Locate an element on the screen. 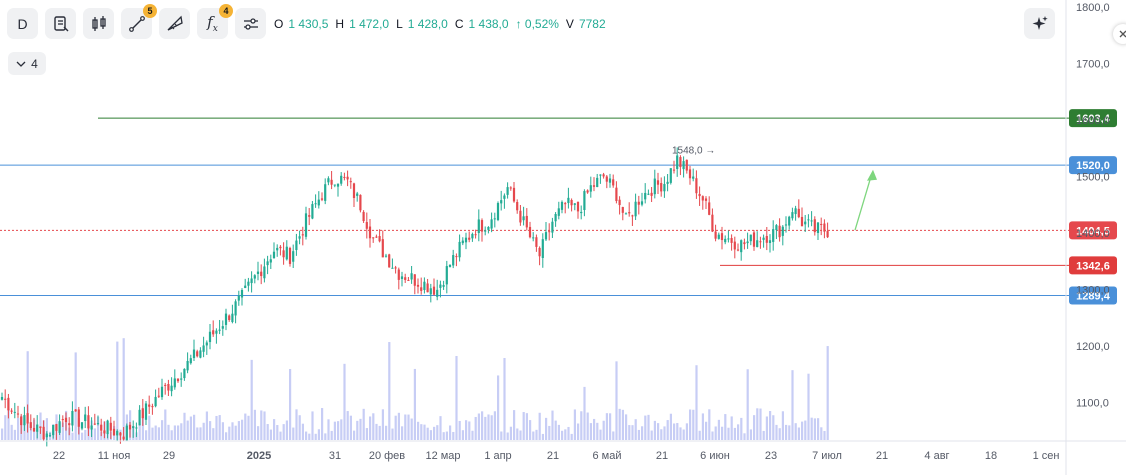 The image size is (1126, 475). settings-button is located at coordinates (250, 23).